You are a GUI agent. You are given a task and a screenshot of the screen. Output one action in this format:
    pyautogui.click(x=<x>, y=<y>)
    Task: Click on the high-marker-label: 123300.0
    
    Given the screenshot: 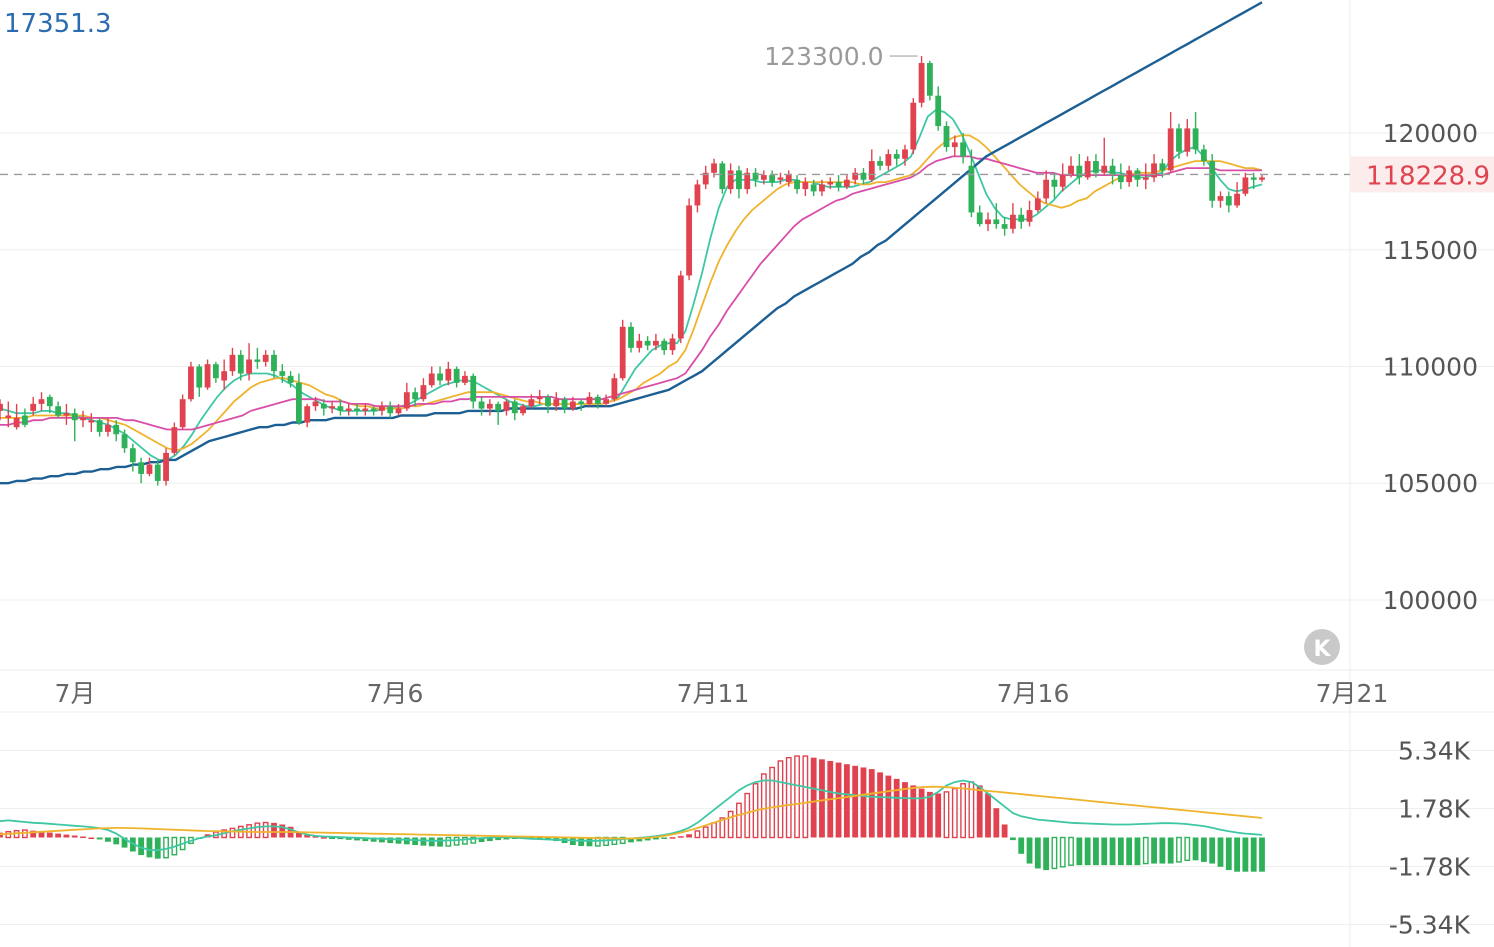 What is the action you would take?
    pyautogui.click(x=823, y=56)
    